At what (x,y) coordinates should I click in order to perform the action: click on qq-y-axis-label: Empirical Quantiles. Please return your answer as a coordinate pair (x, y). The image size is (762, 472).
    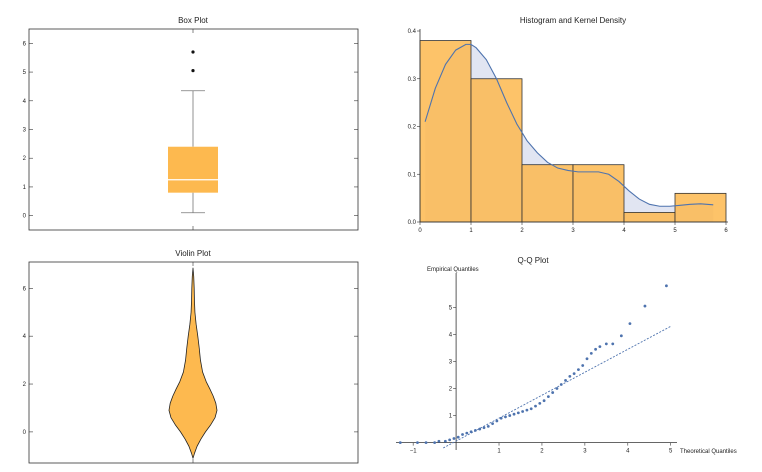
    Looking at the image, I should click on (453, 270).